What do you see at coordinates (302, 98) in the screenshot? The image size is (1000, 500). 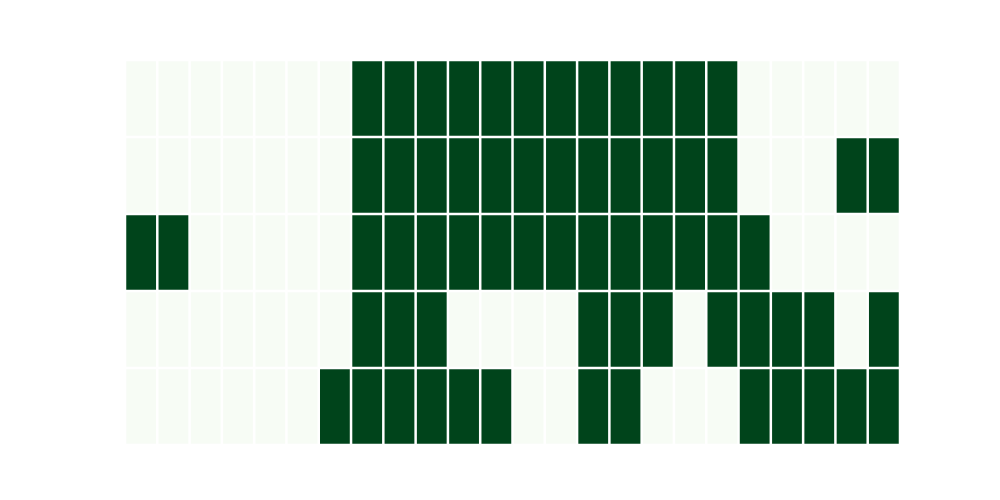 I see `heatmap-cell-r0-c5` at bounding box center [302, 98].